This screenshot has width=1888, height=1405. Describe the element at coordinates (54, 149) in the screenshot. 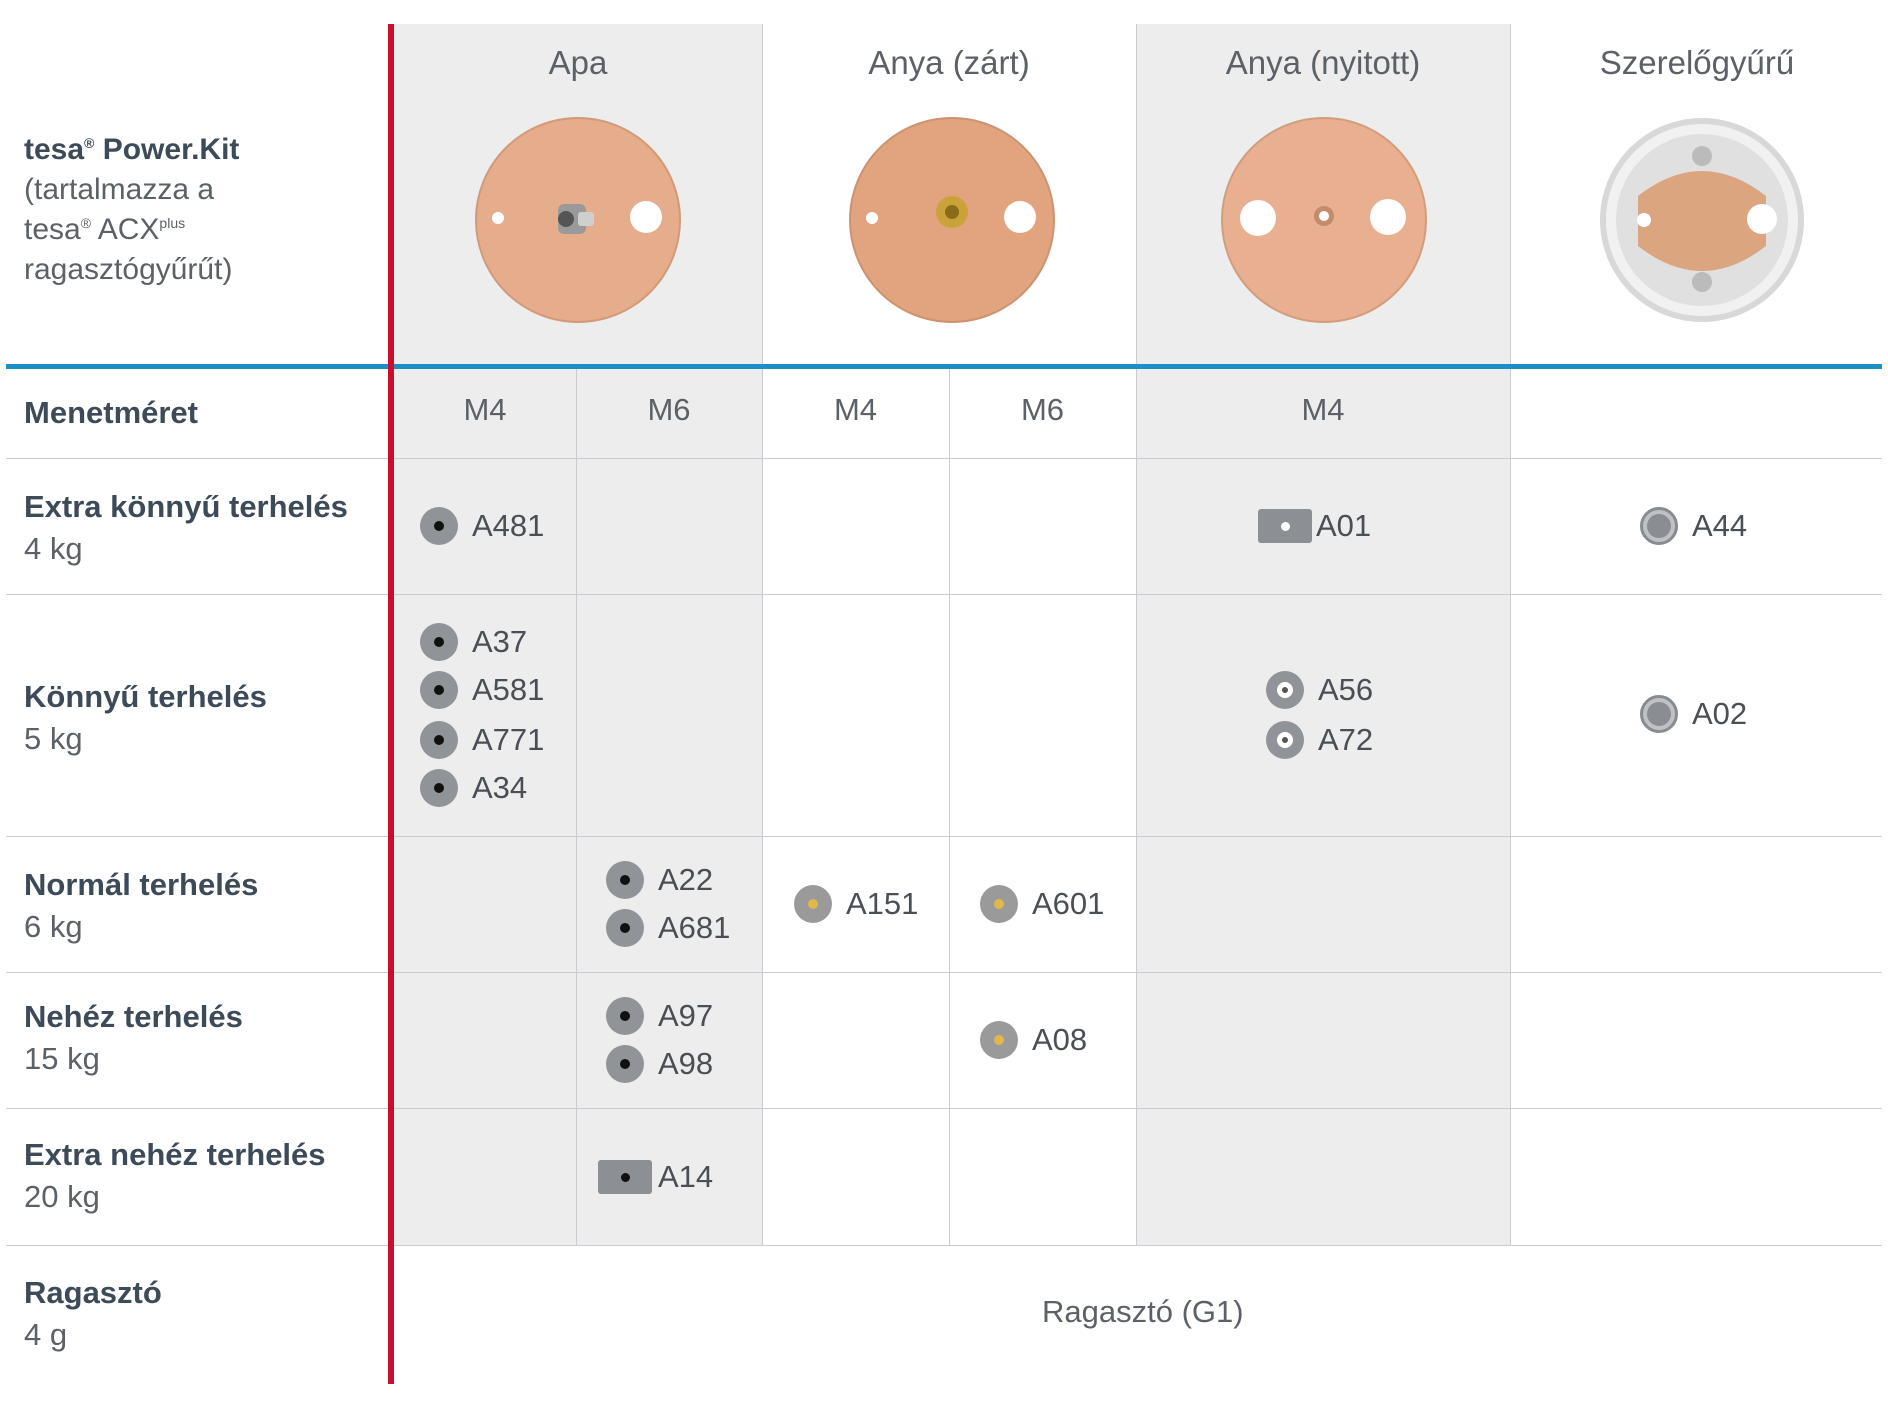

I see `brand: tesa` at that location.